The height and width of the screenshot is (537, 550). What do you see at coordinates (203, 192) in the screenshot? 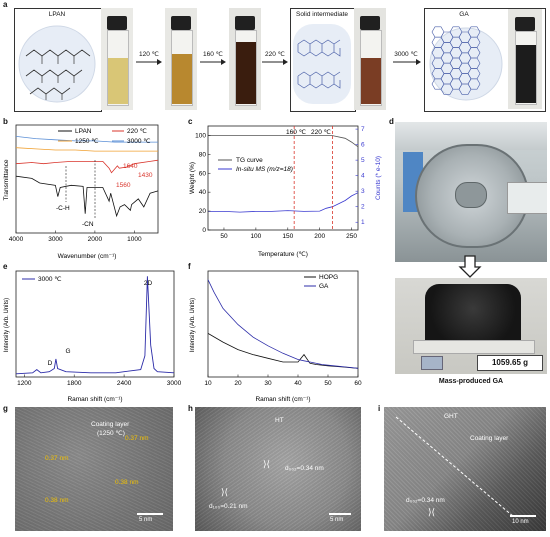
I see `y-tick-label-left: 40` at bounding box center [203, 192].